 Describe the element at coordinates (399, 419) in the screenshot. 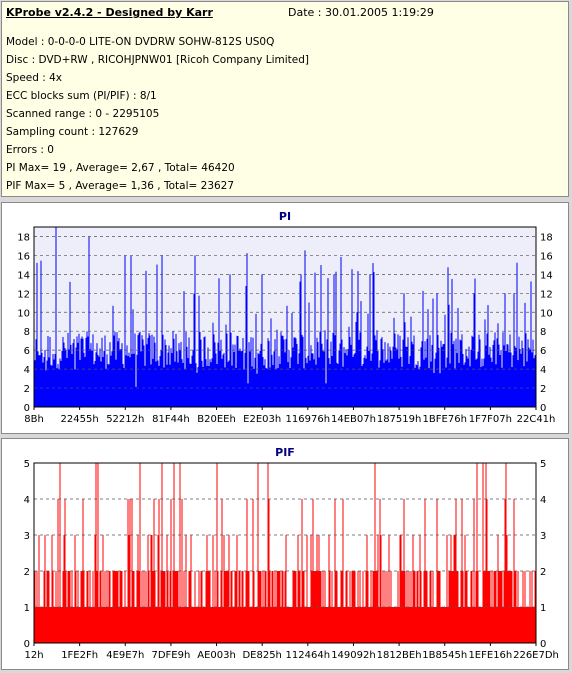

I see `pi-x-tick-label: 187519h` at that location.